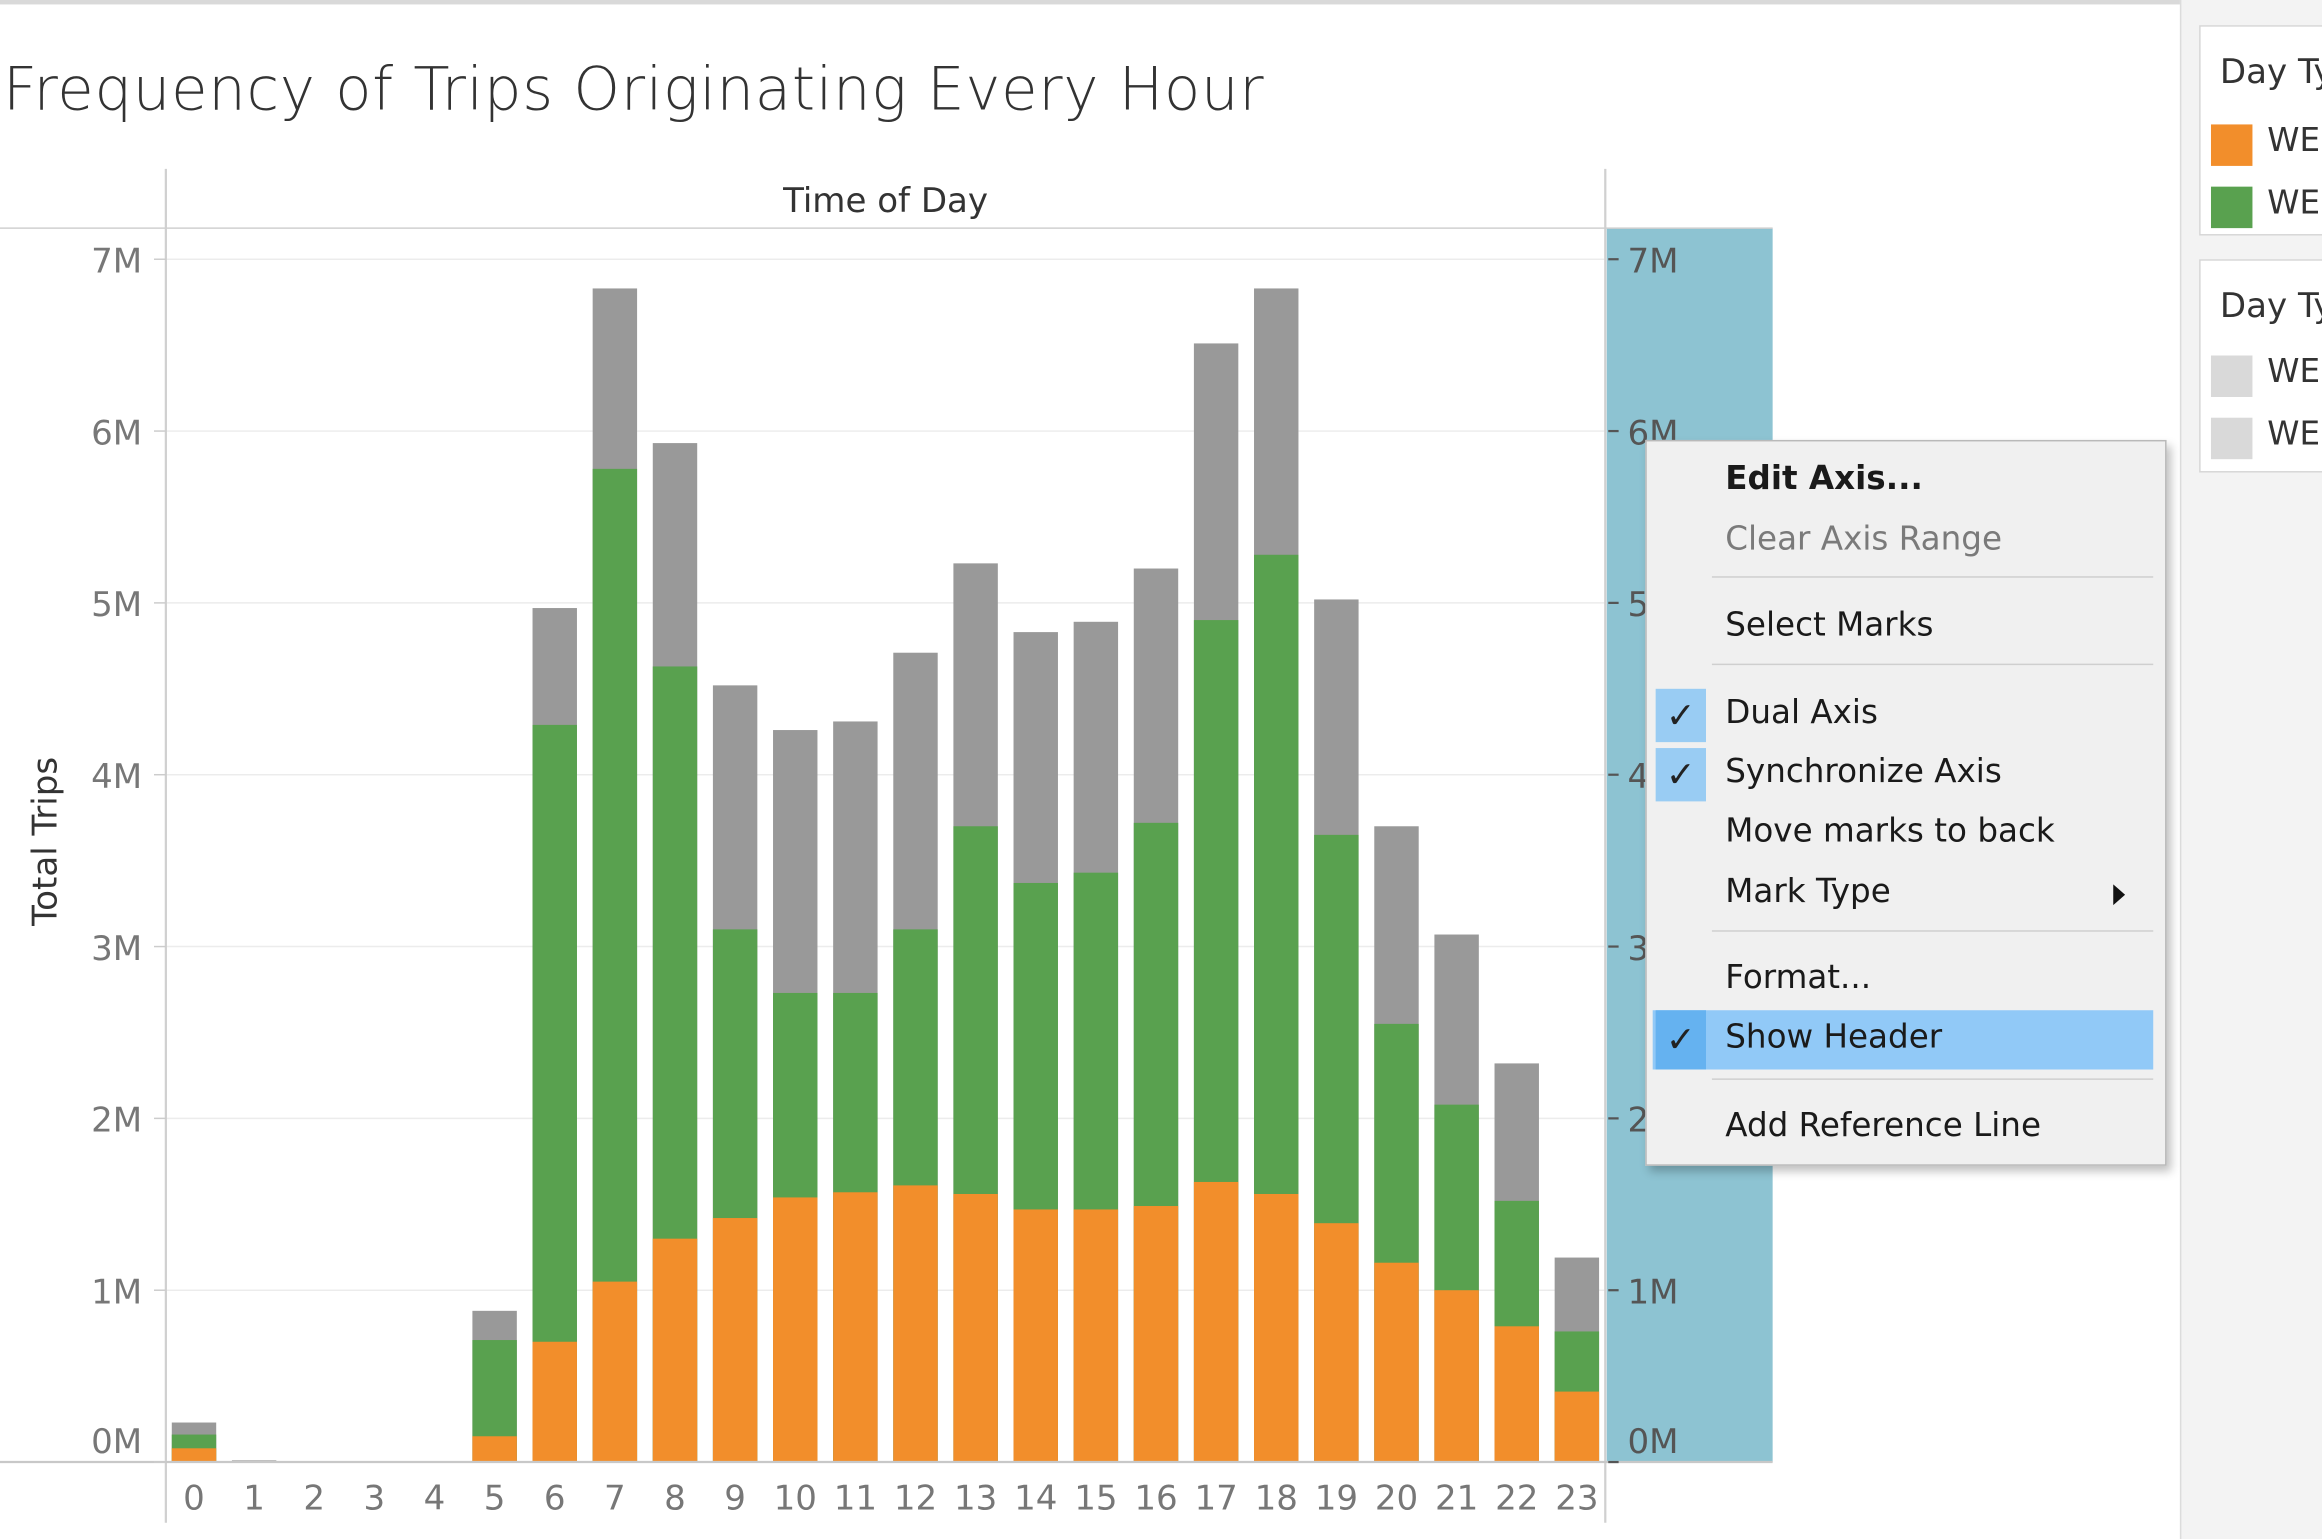 The height and width of the screenshot is (1539, 2322). Describe the element at coordinates (1653, 1442) in the screenshot. I see `y2-tick-label: 0M` at that location.